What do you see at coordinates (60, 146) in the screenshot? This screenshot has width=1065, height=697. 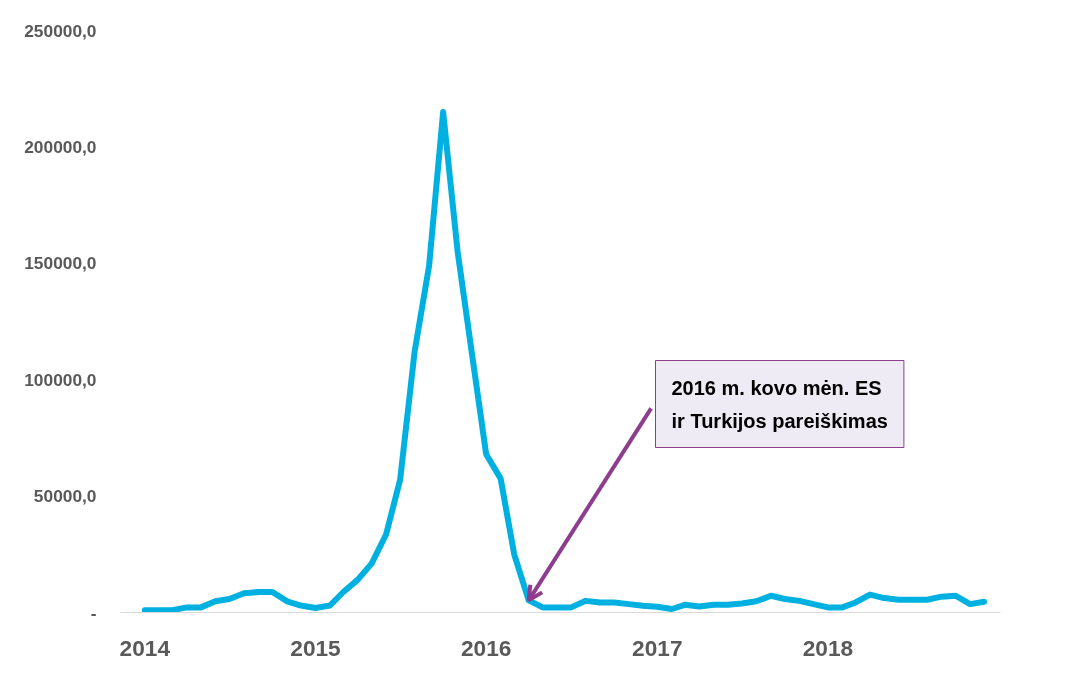 I see `y-tick-label: 200000,0` at bounding box center [60, 146].